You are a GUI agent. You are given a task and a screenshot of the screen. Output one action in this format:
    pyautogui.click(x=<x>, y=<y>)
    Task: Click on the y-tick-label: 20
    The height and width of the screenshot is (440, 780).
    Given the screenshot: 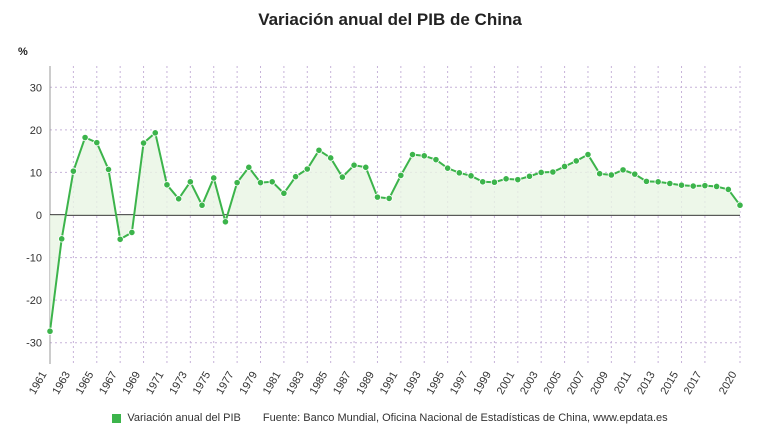 What is the action you would take?
    pyautogui.click(x=36, y=131)
    